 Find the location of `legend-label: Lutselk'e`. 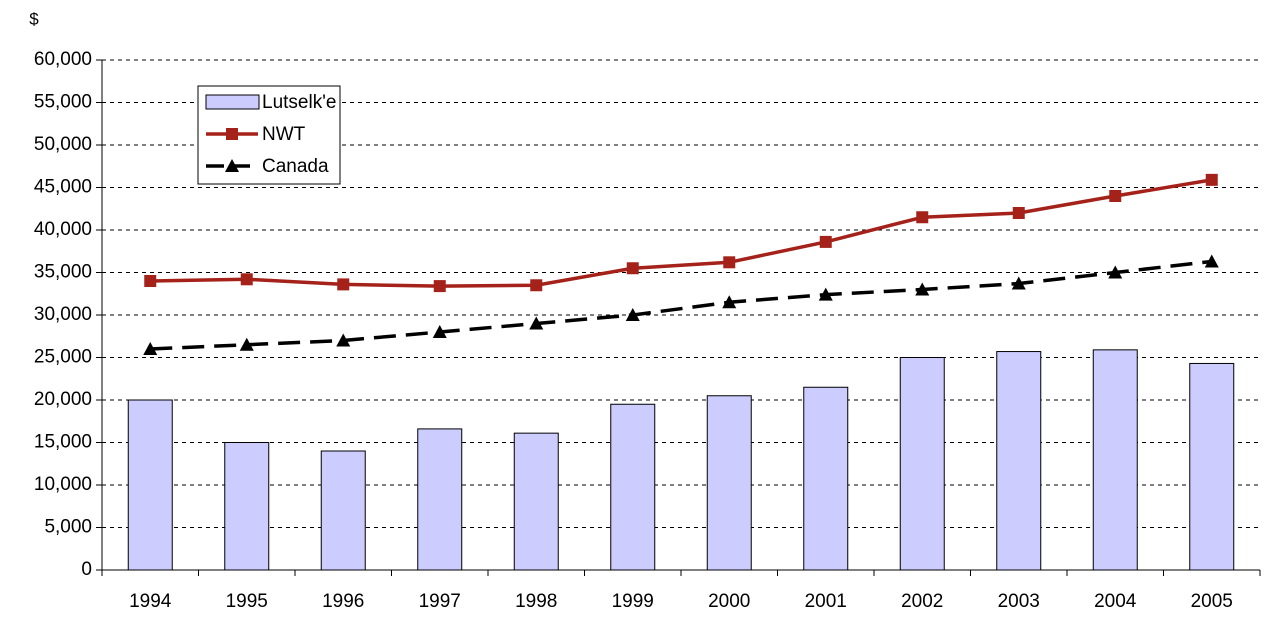

legend-label: Lutselk'e is located at coordinates (299, 102).